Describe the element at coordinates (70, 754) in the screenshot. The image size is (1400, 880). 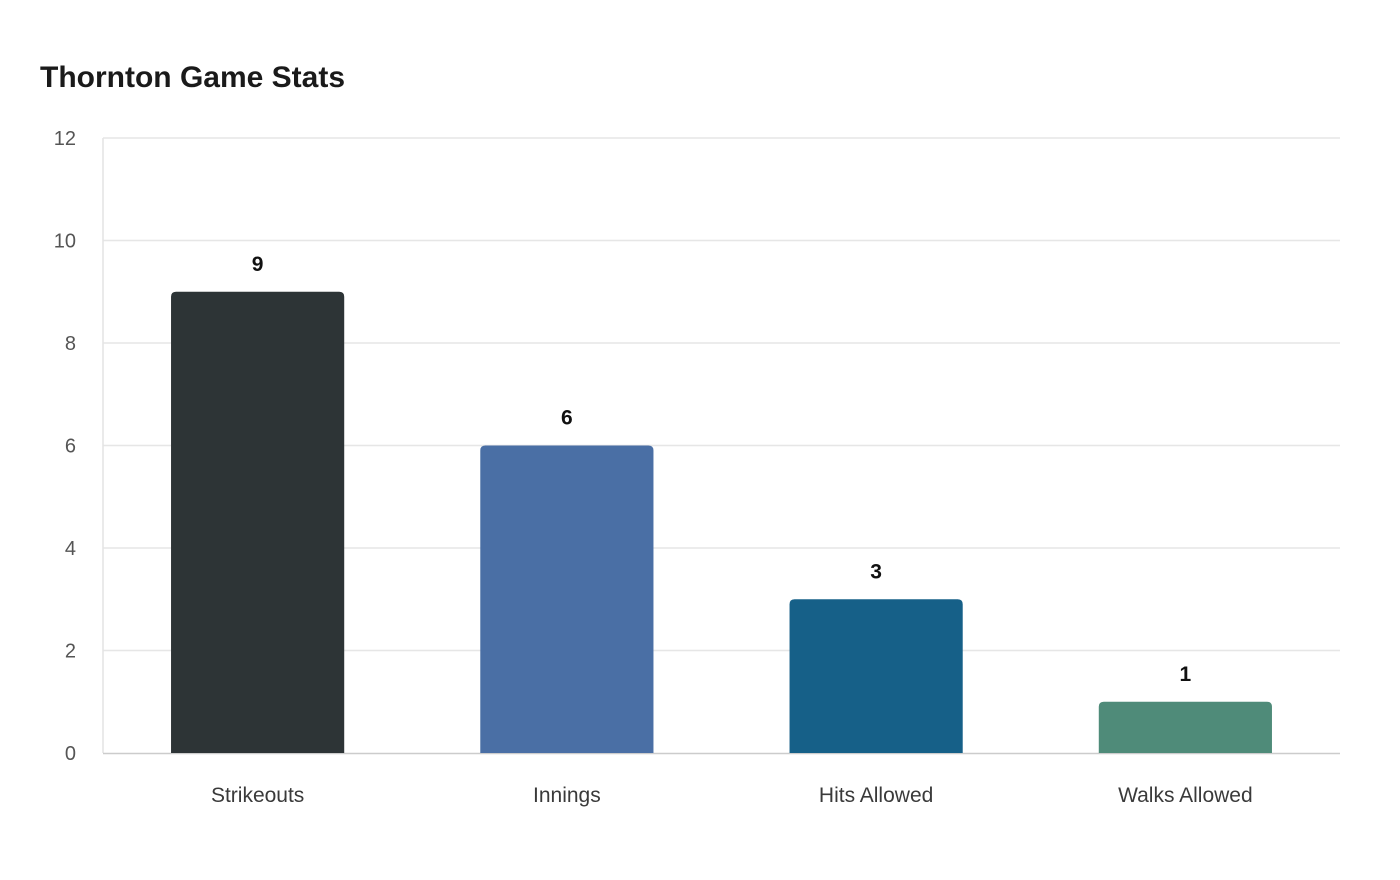
I see `y-tick-label: 0` at that location.